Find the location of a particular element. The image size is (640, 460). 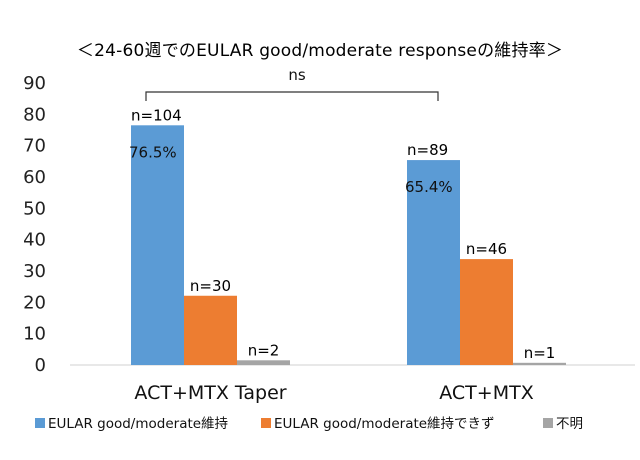

legend-label: 不明 is located at coordinates (569, 424).